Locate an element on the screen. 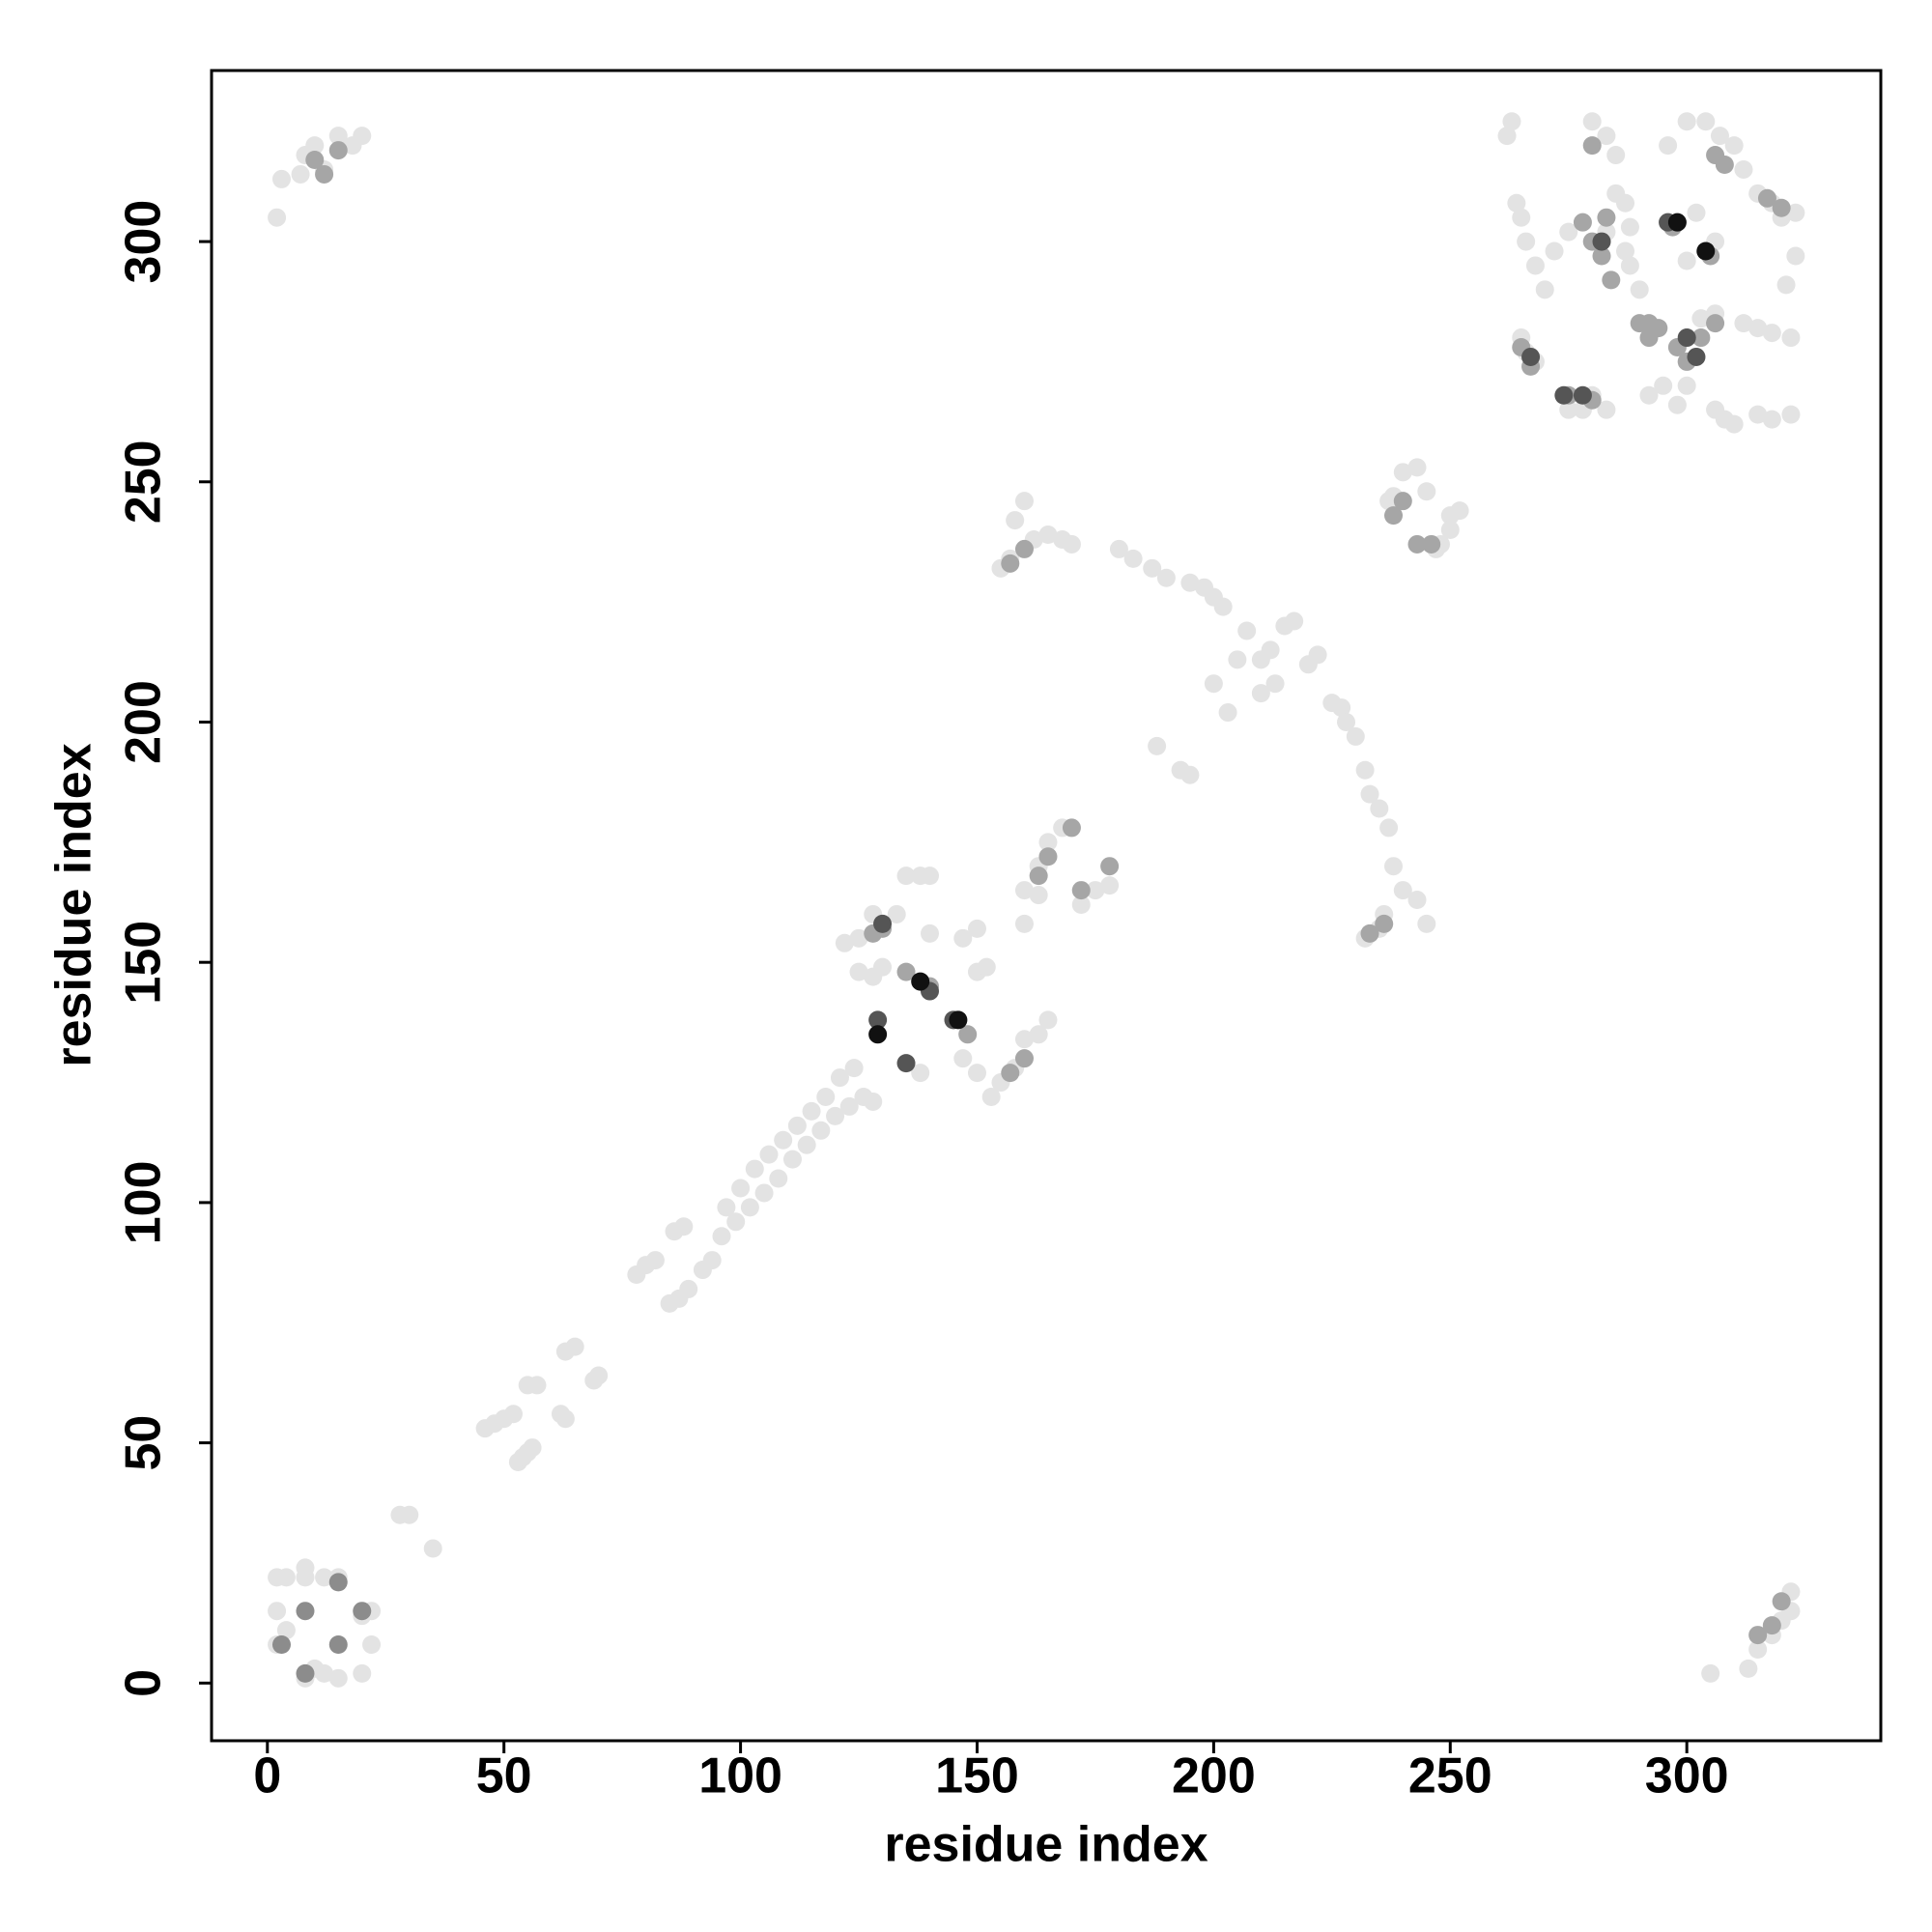  y-tick-label: 50 is located at coordinates (144, 1443).